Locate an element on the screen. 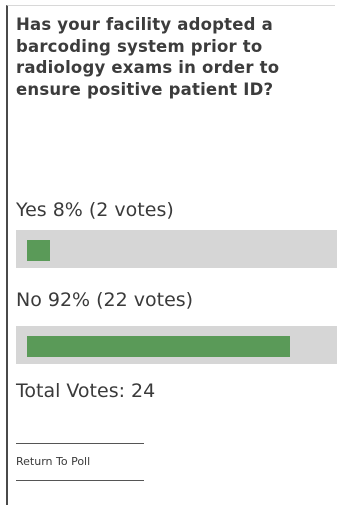  result-bar-track-yes is located at coordinates (176, 249).